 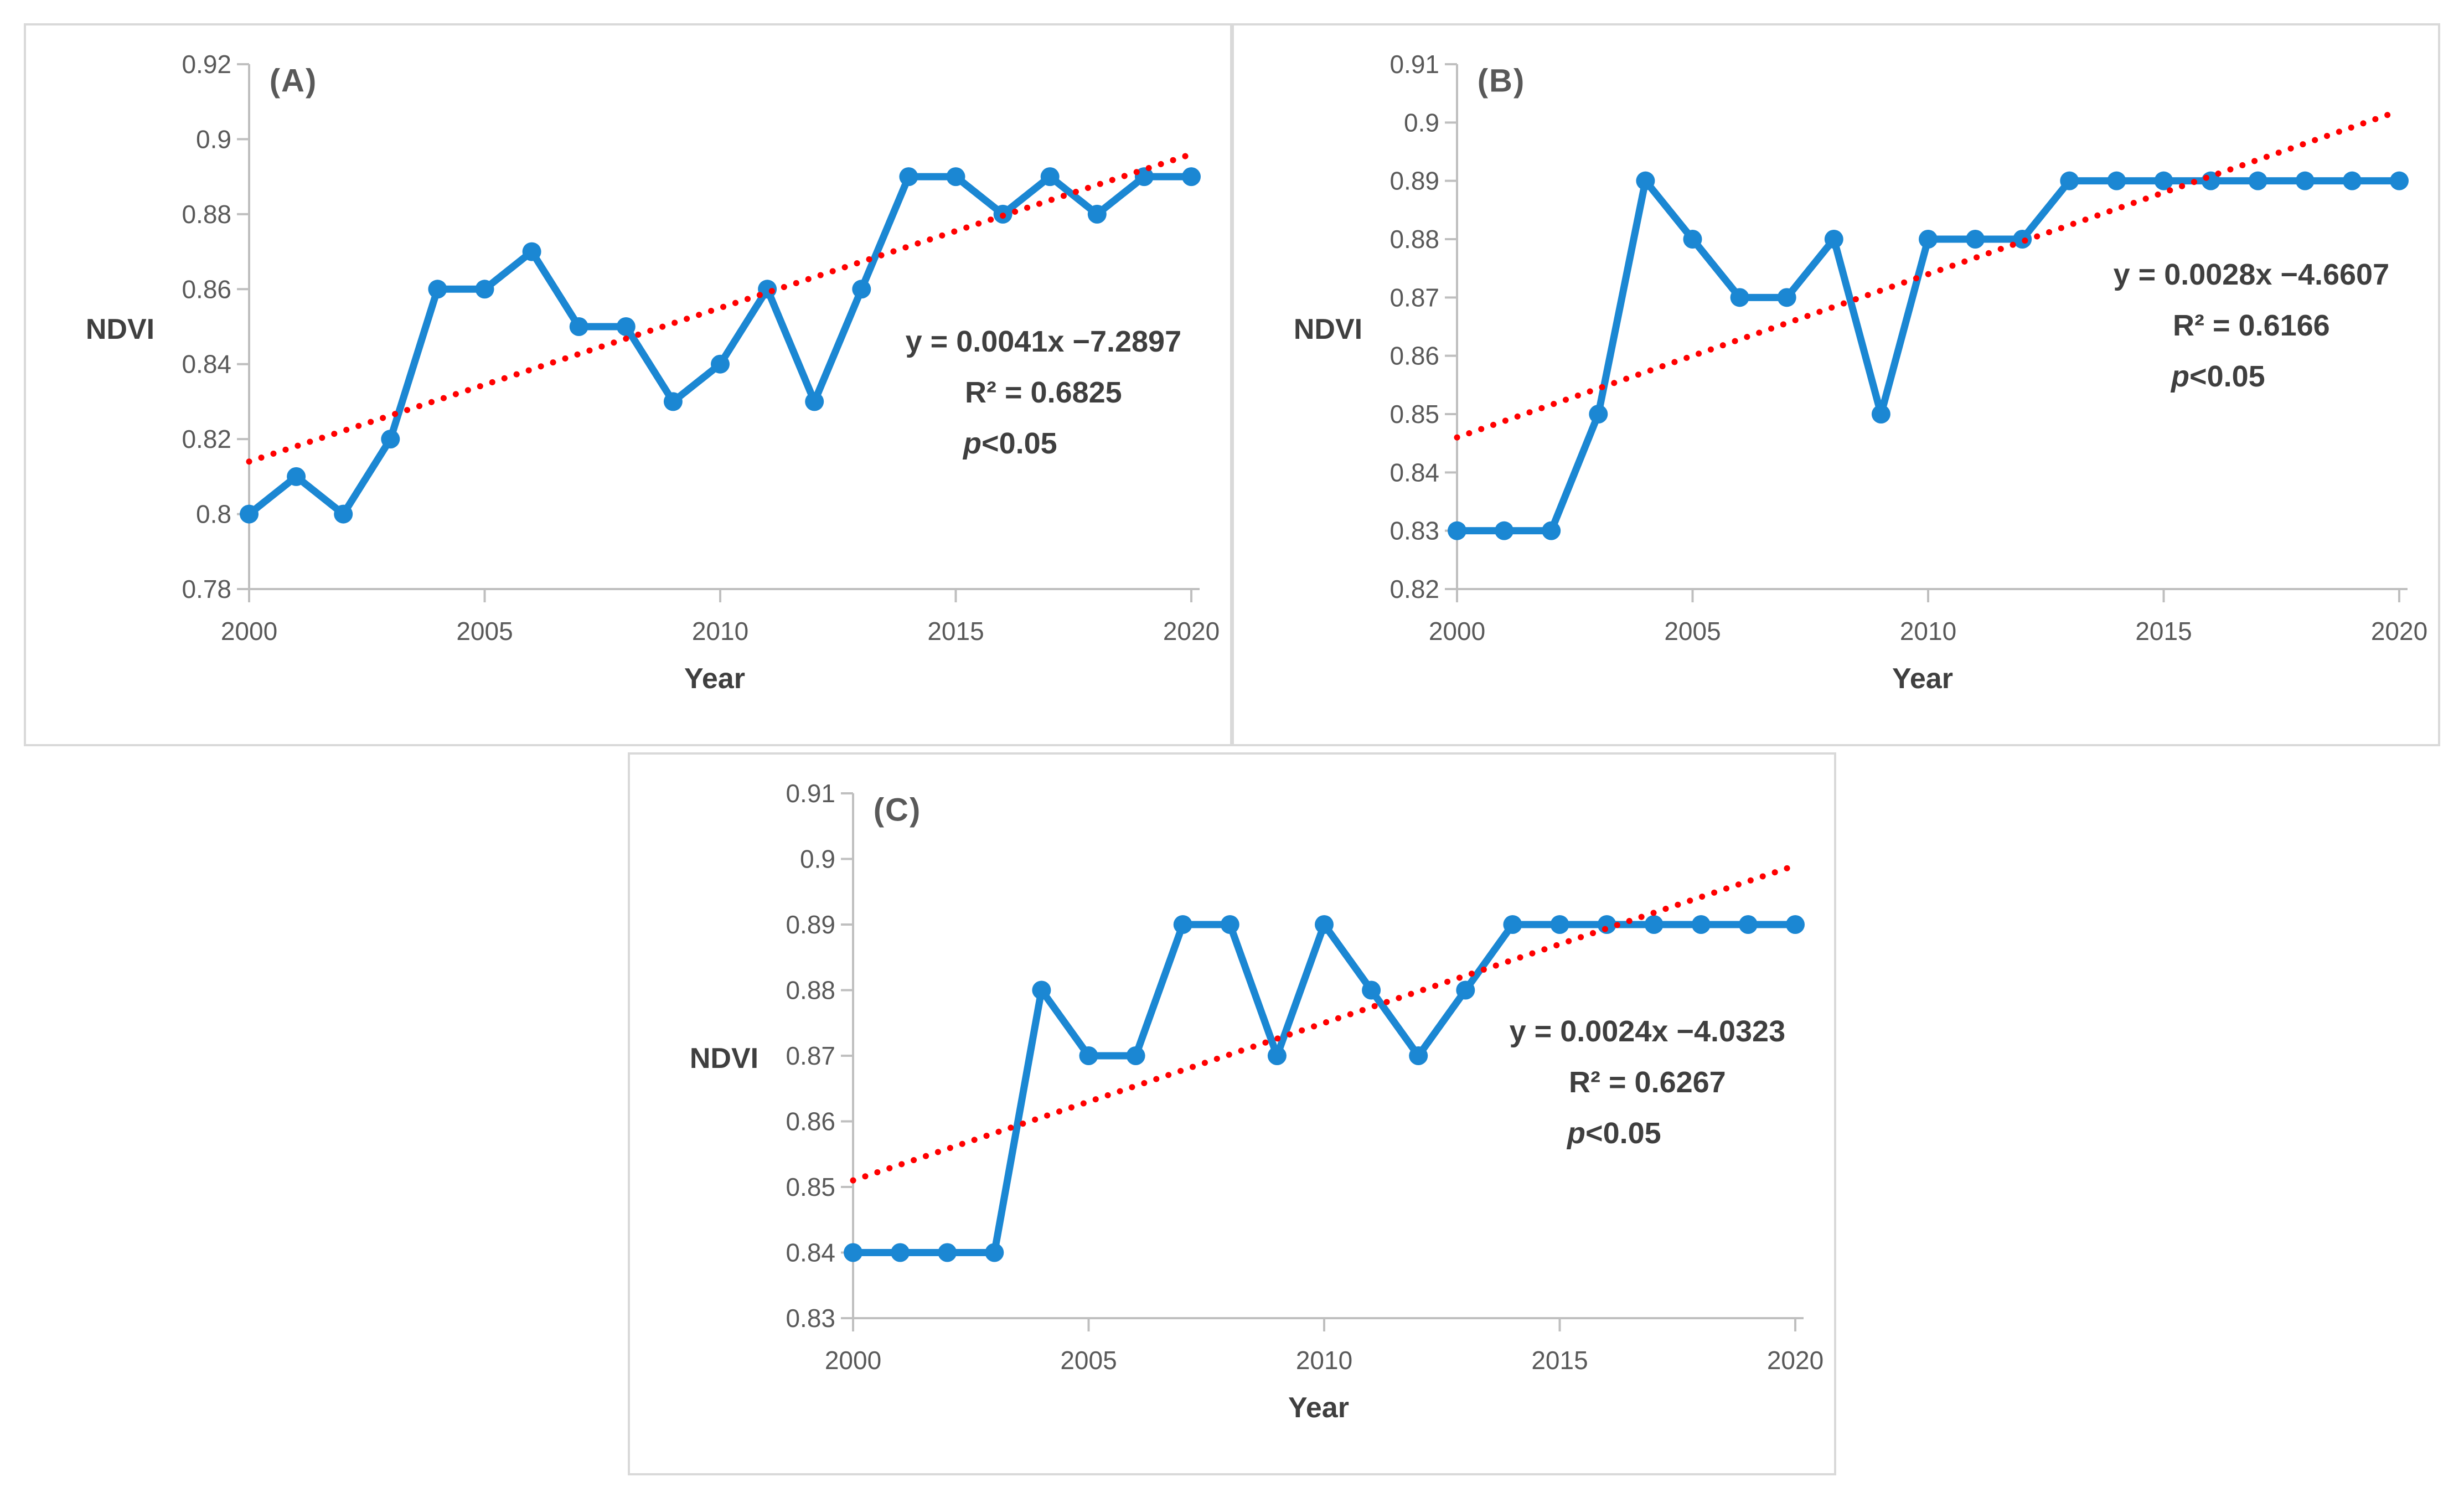 I want to click on regression-annotation: y = 0.0024x −4.0323 R² = 0.6267 p<0.05, so click(x=1647, y=1082).